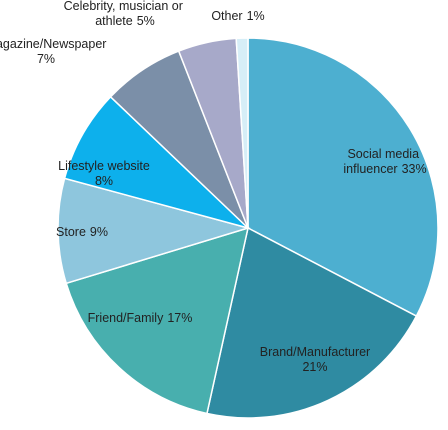  Describe the element at coordinates (104, 166) in the screenshot. I see `slice-label-name: Lifestyle website` at that location.